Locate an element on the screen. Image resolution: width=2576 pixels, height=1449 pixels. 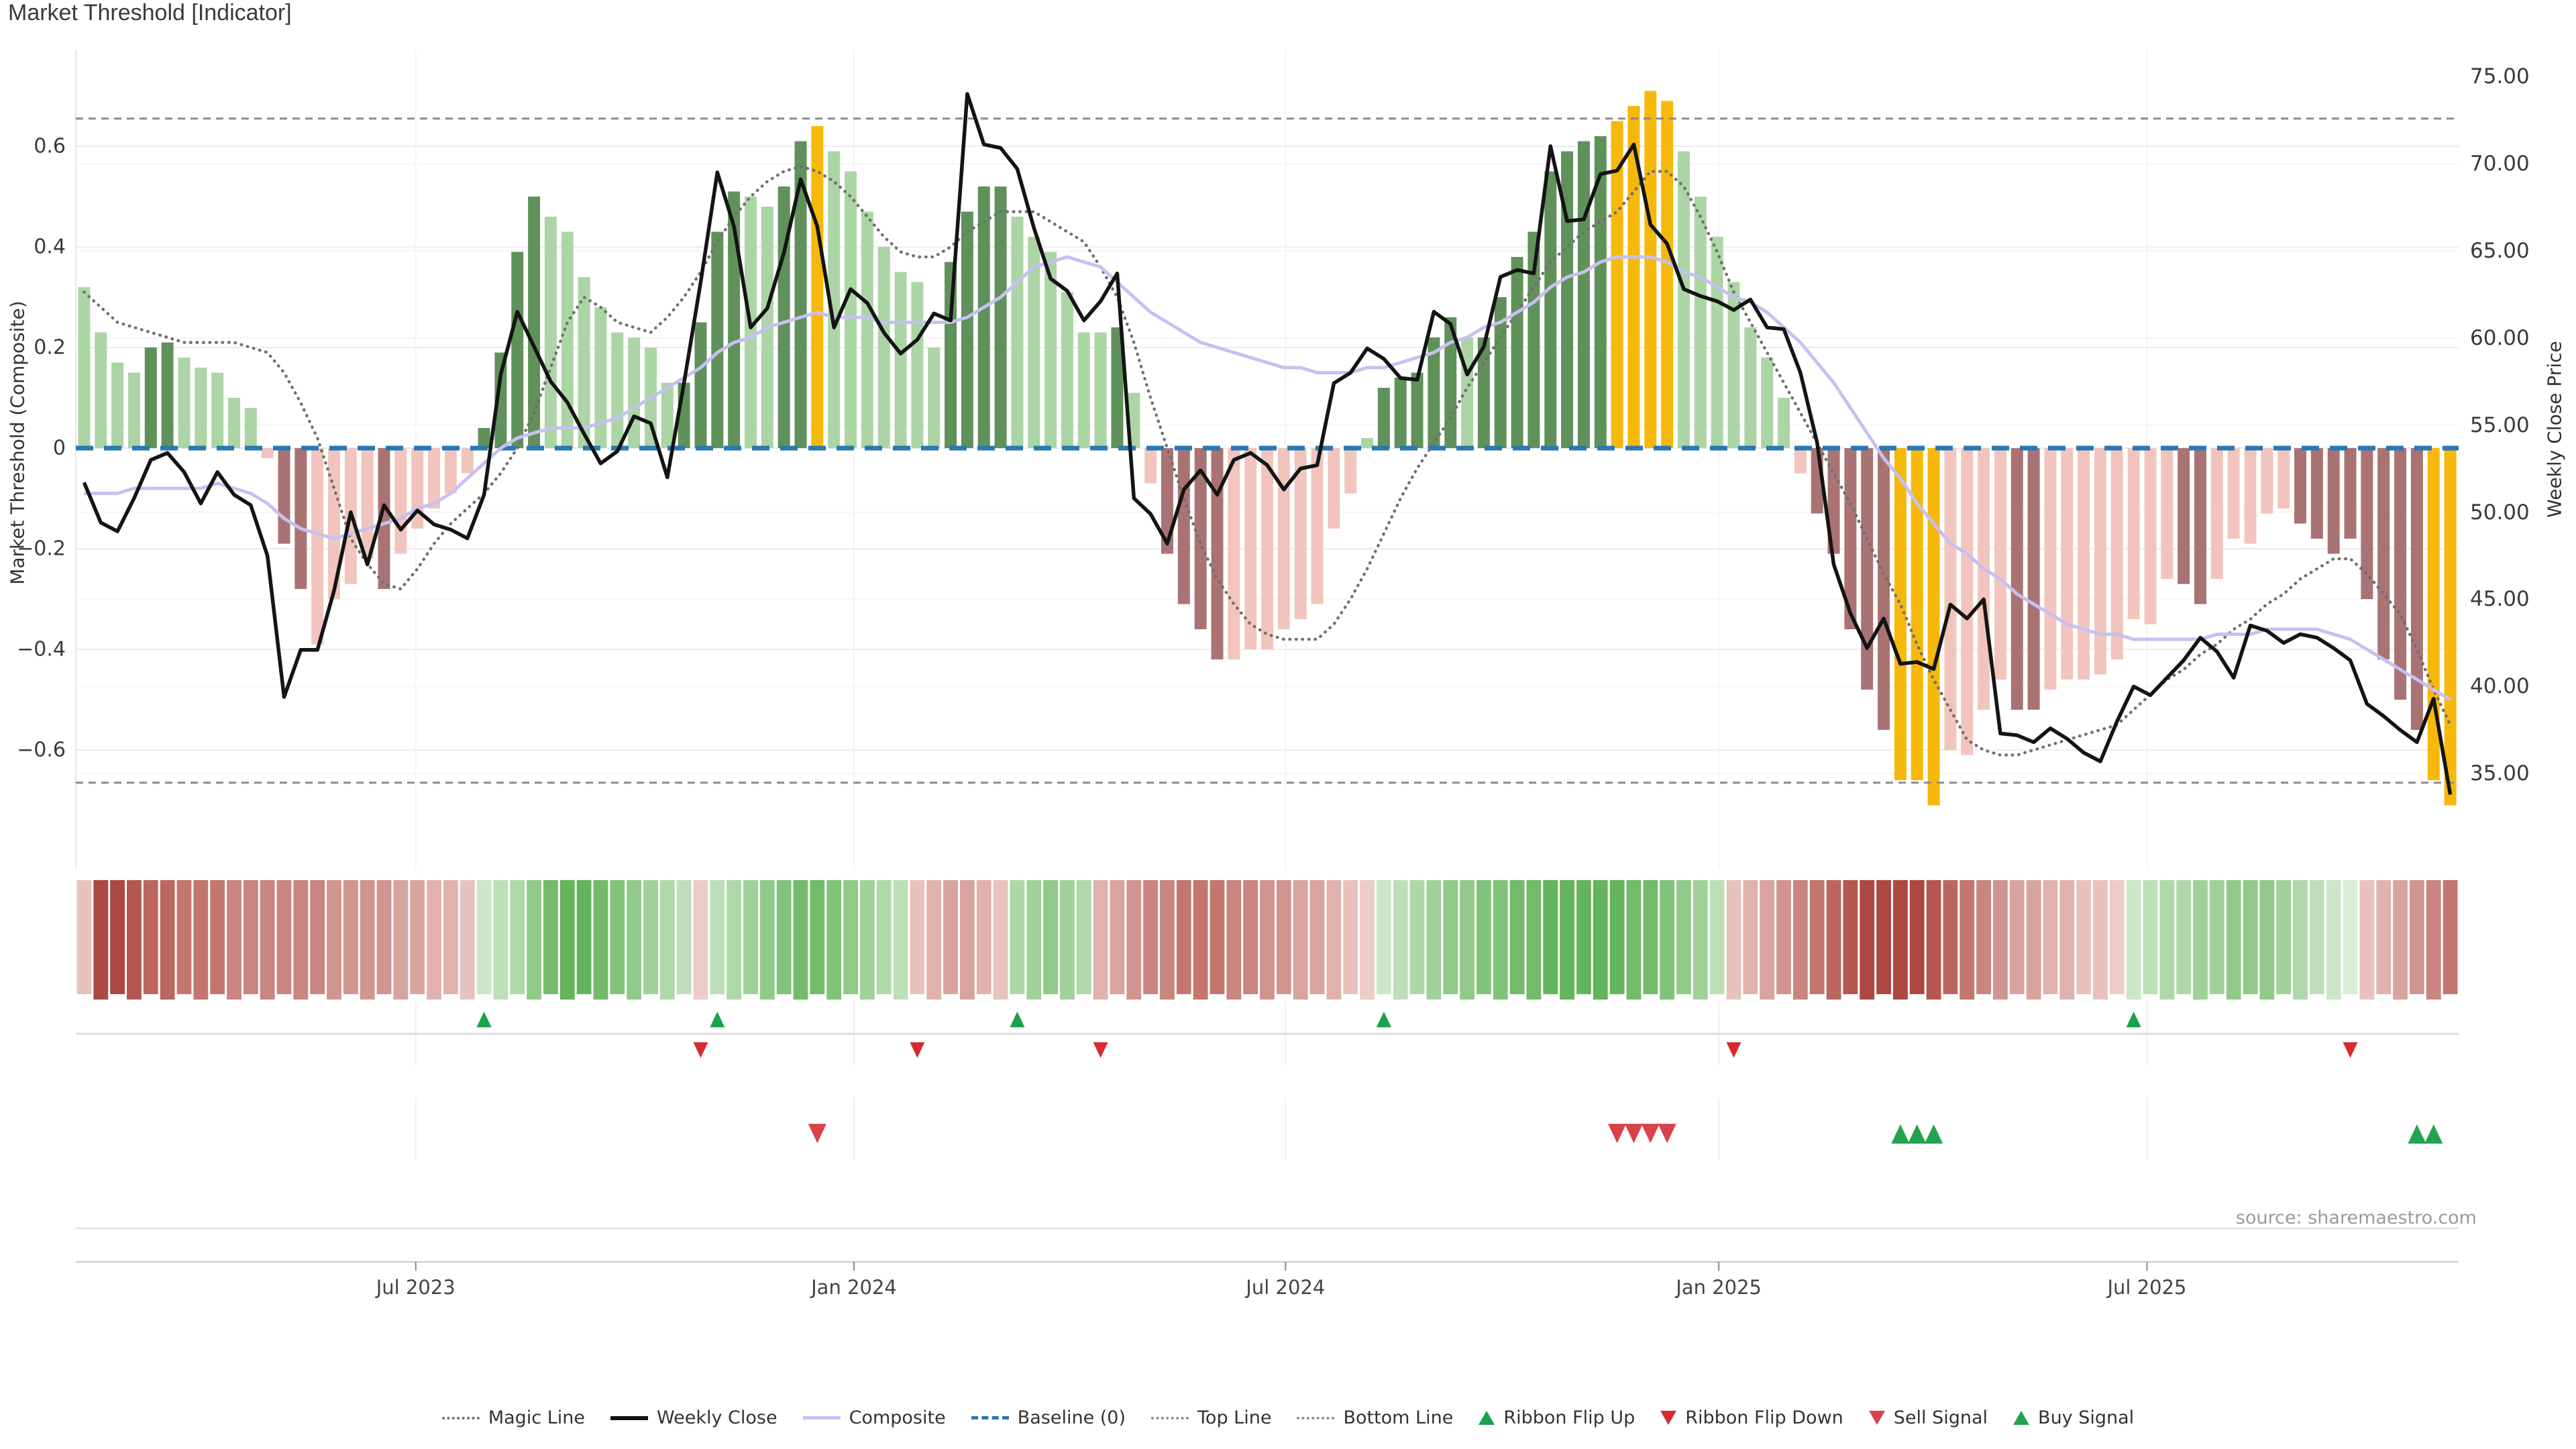
left-tick-label: 0.4 is located at coordinates (50, 247).